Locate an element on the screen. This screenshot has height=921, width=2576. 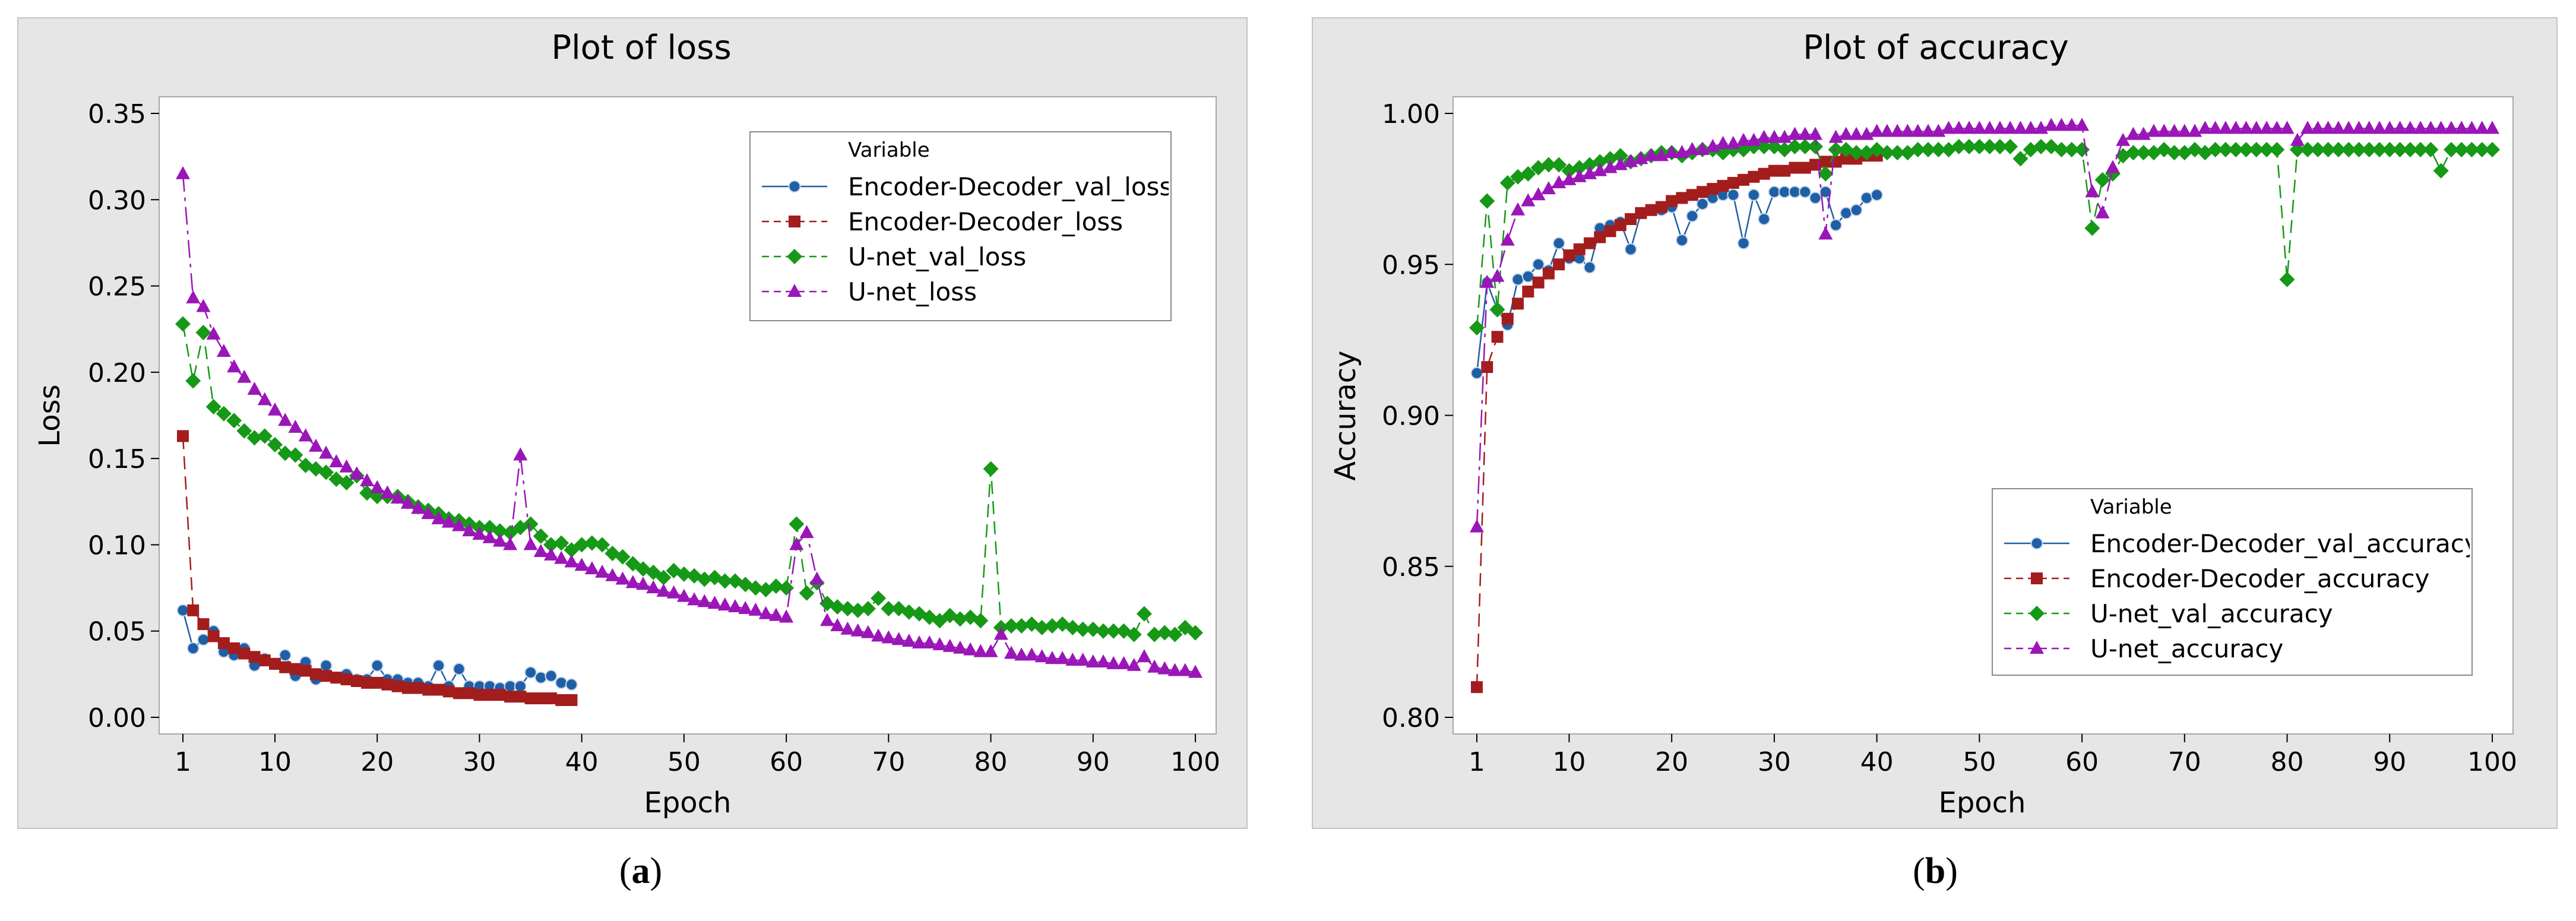
y-tick-label: 0.15 is located at coordinates (117, 459).